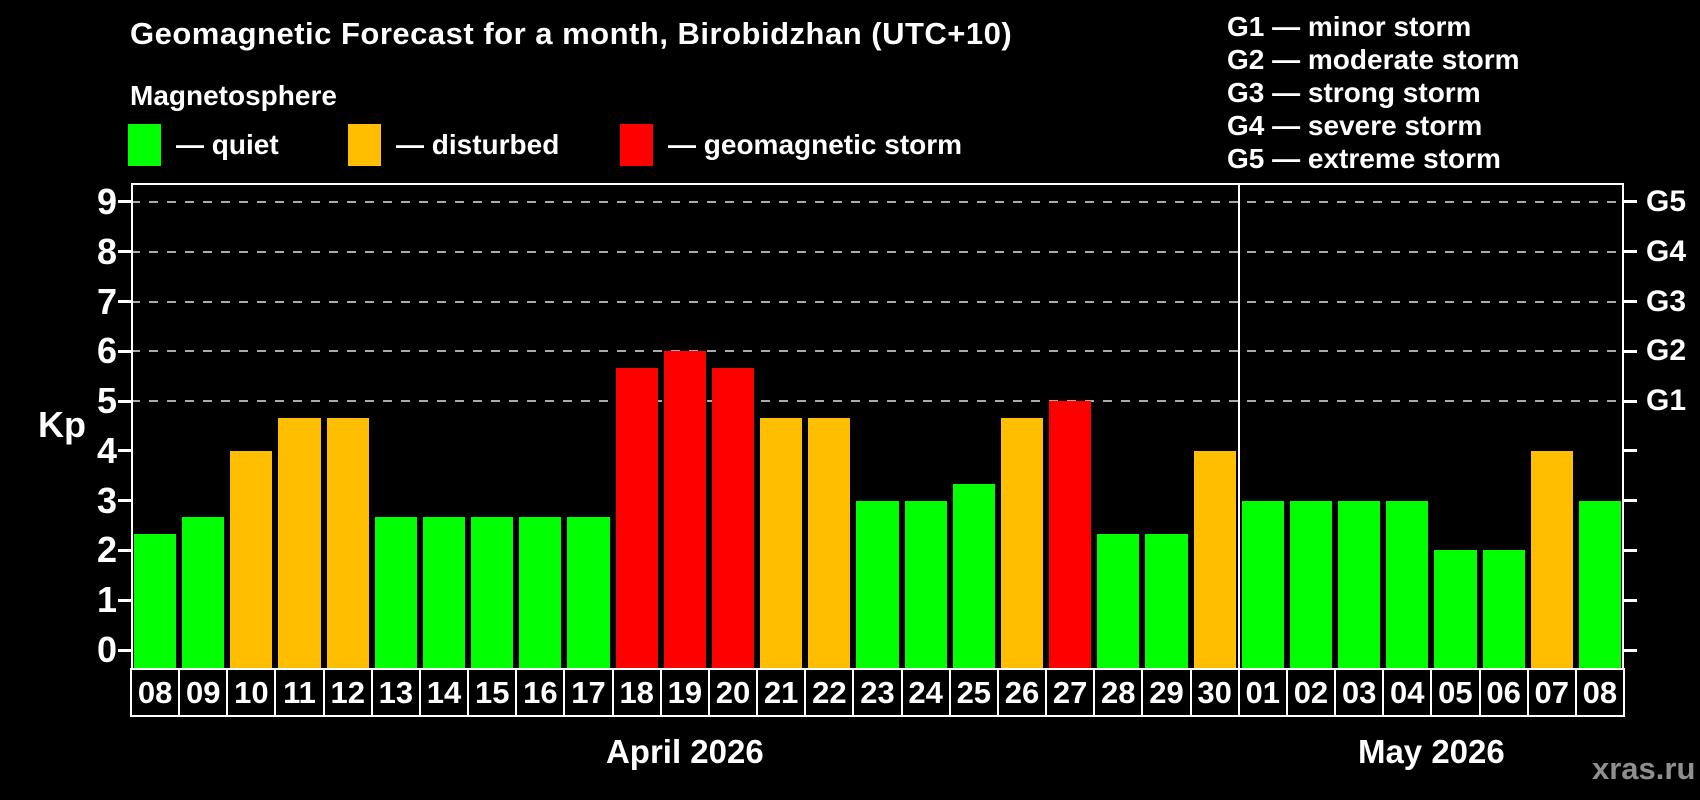 Image resolution: width=1700 pixels, height=800 pixels. I want to click on date-cell-01: 01, so click(1262, 692).